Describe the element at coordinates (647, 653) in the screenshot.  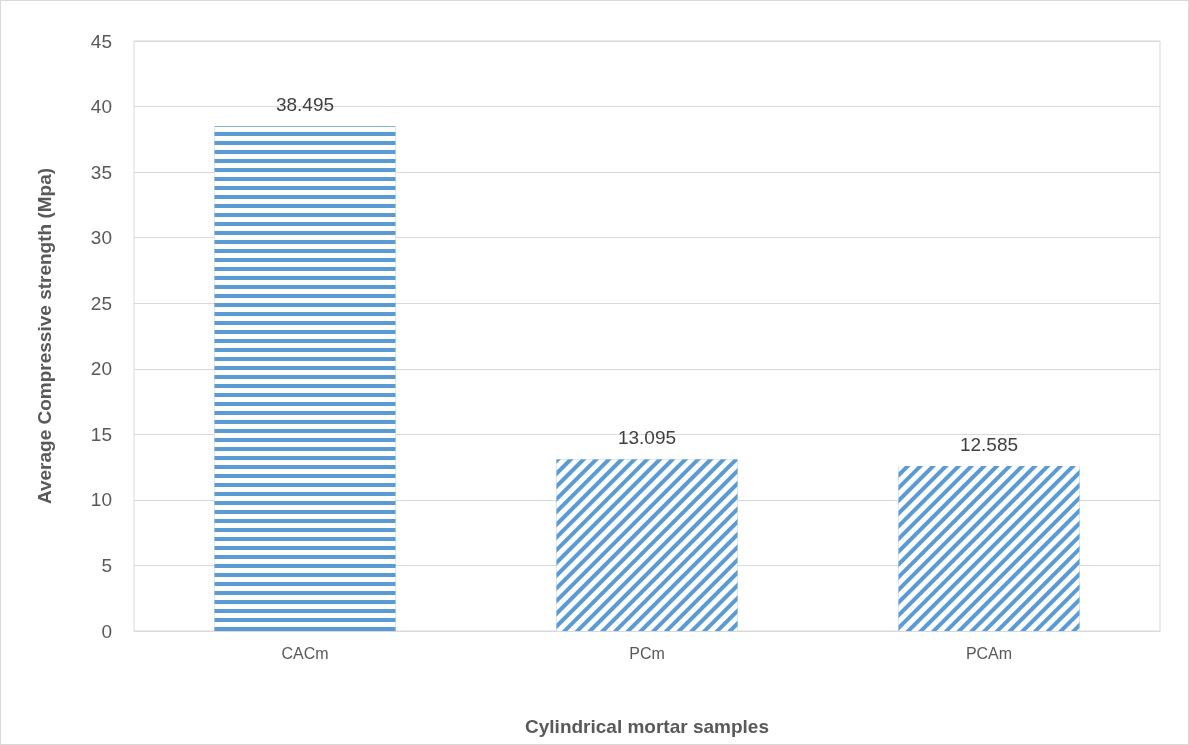
I see `x-tick-label: PCm` at that location.